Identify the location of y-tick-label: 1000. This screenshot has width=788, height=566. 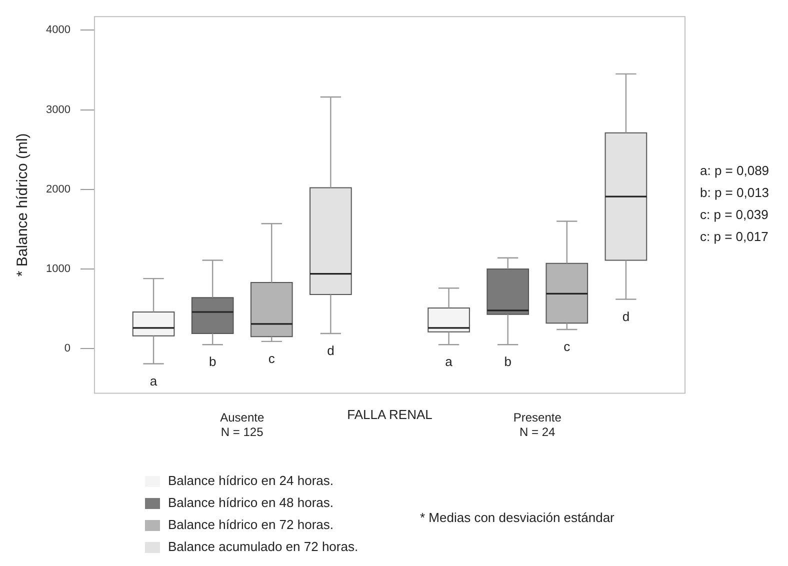
(58, 269).